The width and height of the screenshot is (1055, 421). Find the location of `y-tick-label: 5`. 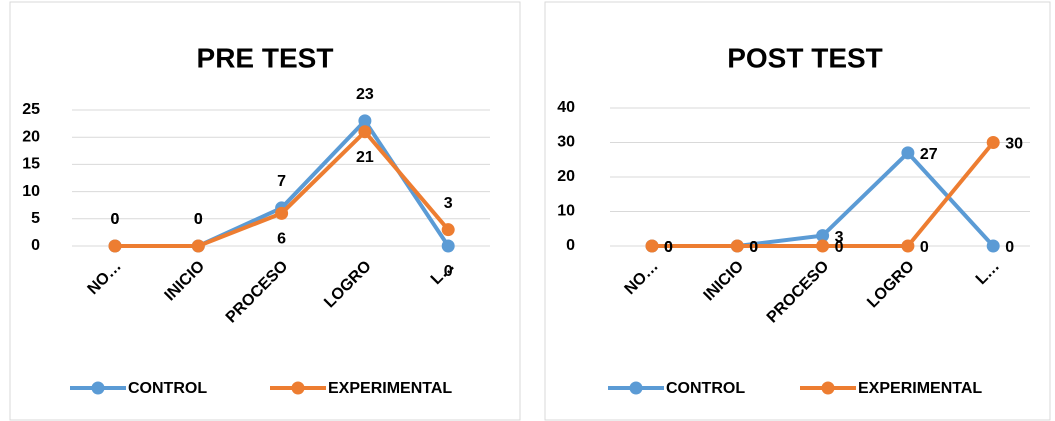

y-tick-label: 5 is located at coordinates (35, 218).